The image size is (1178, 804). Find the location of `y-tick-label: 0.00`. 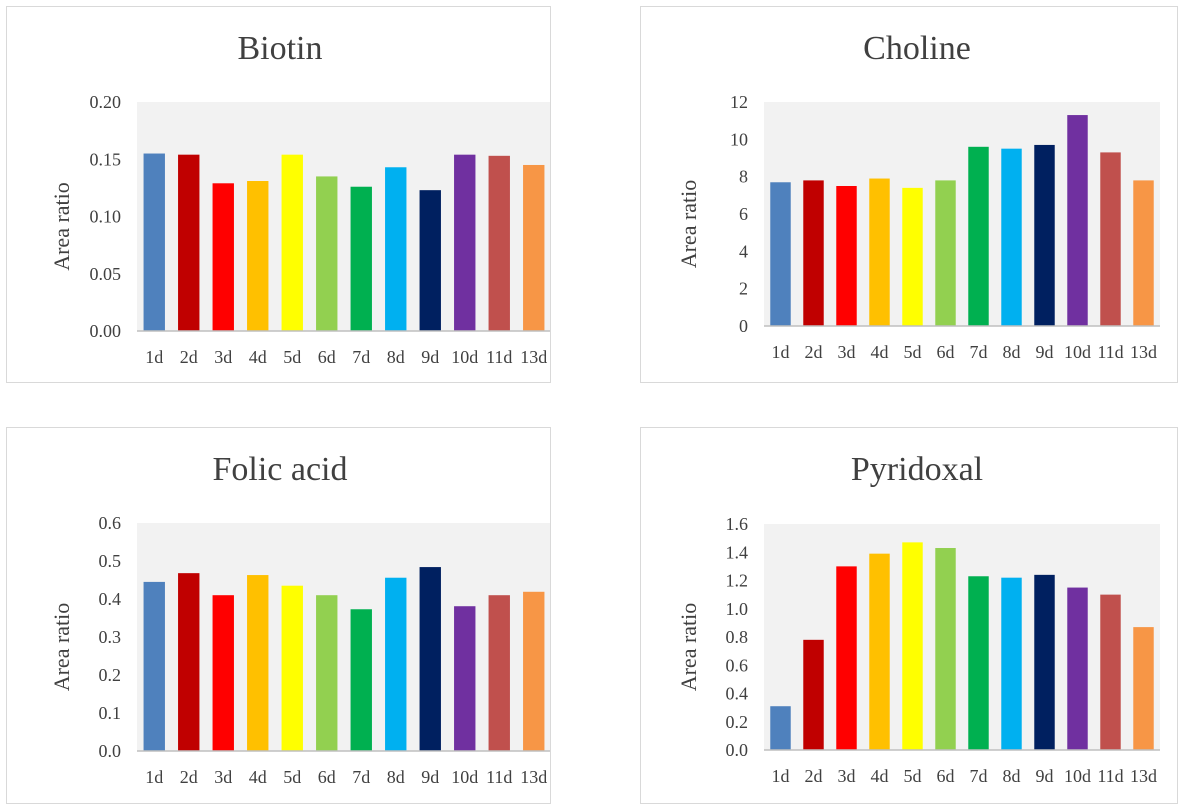

y-tick-label: 0.00 is located at coordinates (106, 331).